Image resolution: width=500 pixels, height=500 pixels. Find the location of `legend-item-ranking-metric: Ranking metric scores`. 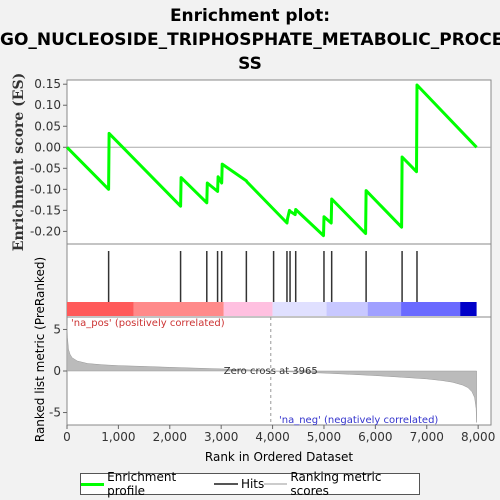

legend-item-ranking-metric: Ranking metric scores is located at coordinates (341, 484).